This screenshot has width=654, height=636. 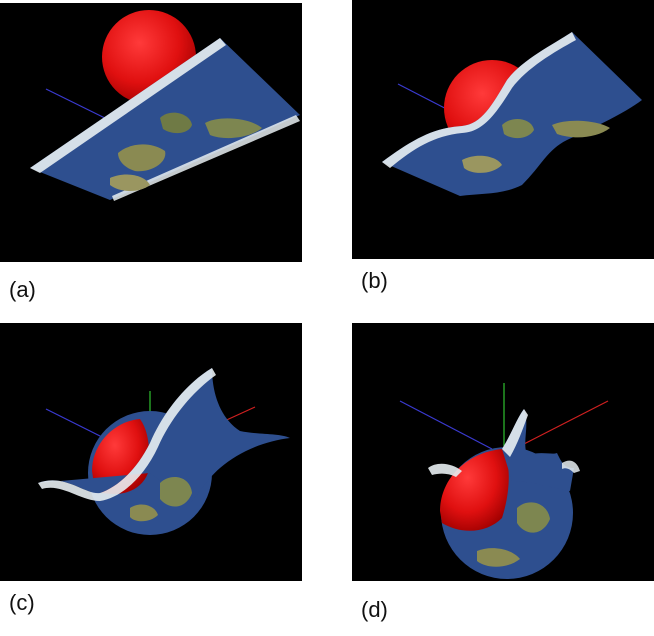 What do you see at coordinates (206, 158) in the screenshot?
I see `ice-edge-bottom` at bounding box center [206, 158].